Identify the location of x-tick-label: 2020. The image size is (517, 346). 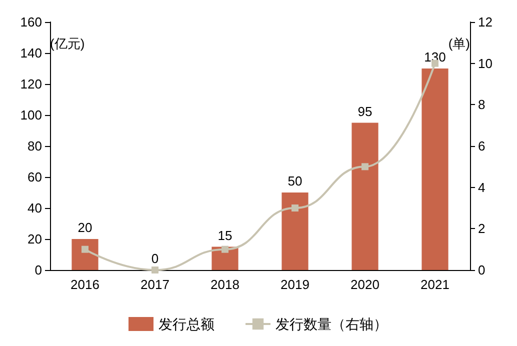
(365, 284).